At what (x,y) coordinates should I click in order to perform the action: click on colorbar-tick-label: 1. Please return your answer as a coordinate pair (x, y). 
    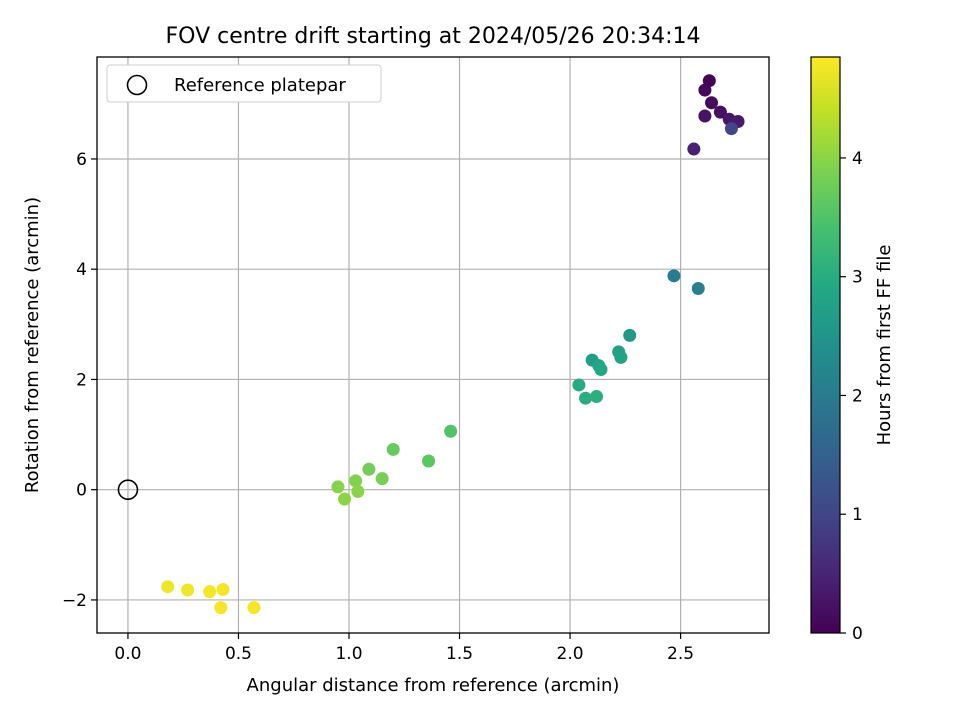
    Looking at the image, I should click on (857, 515).